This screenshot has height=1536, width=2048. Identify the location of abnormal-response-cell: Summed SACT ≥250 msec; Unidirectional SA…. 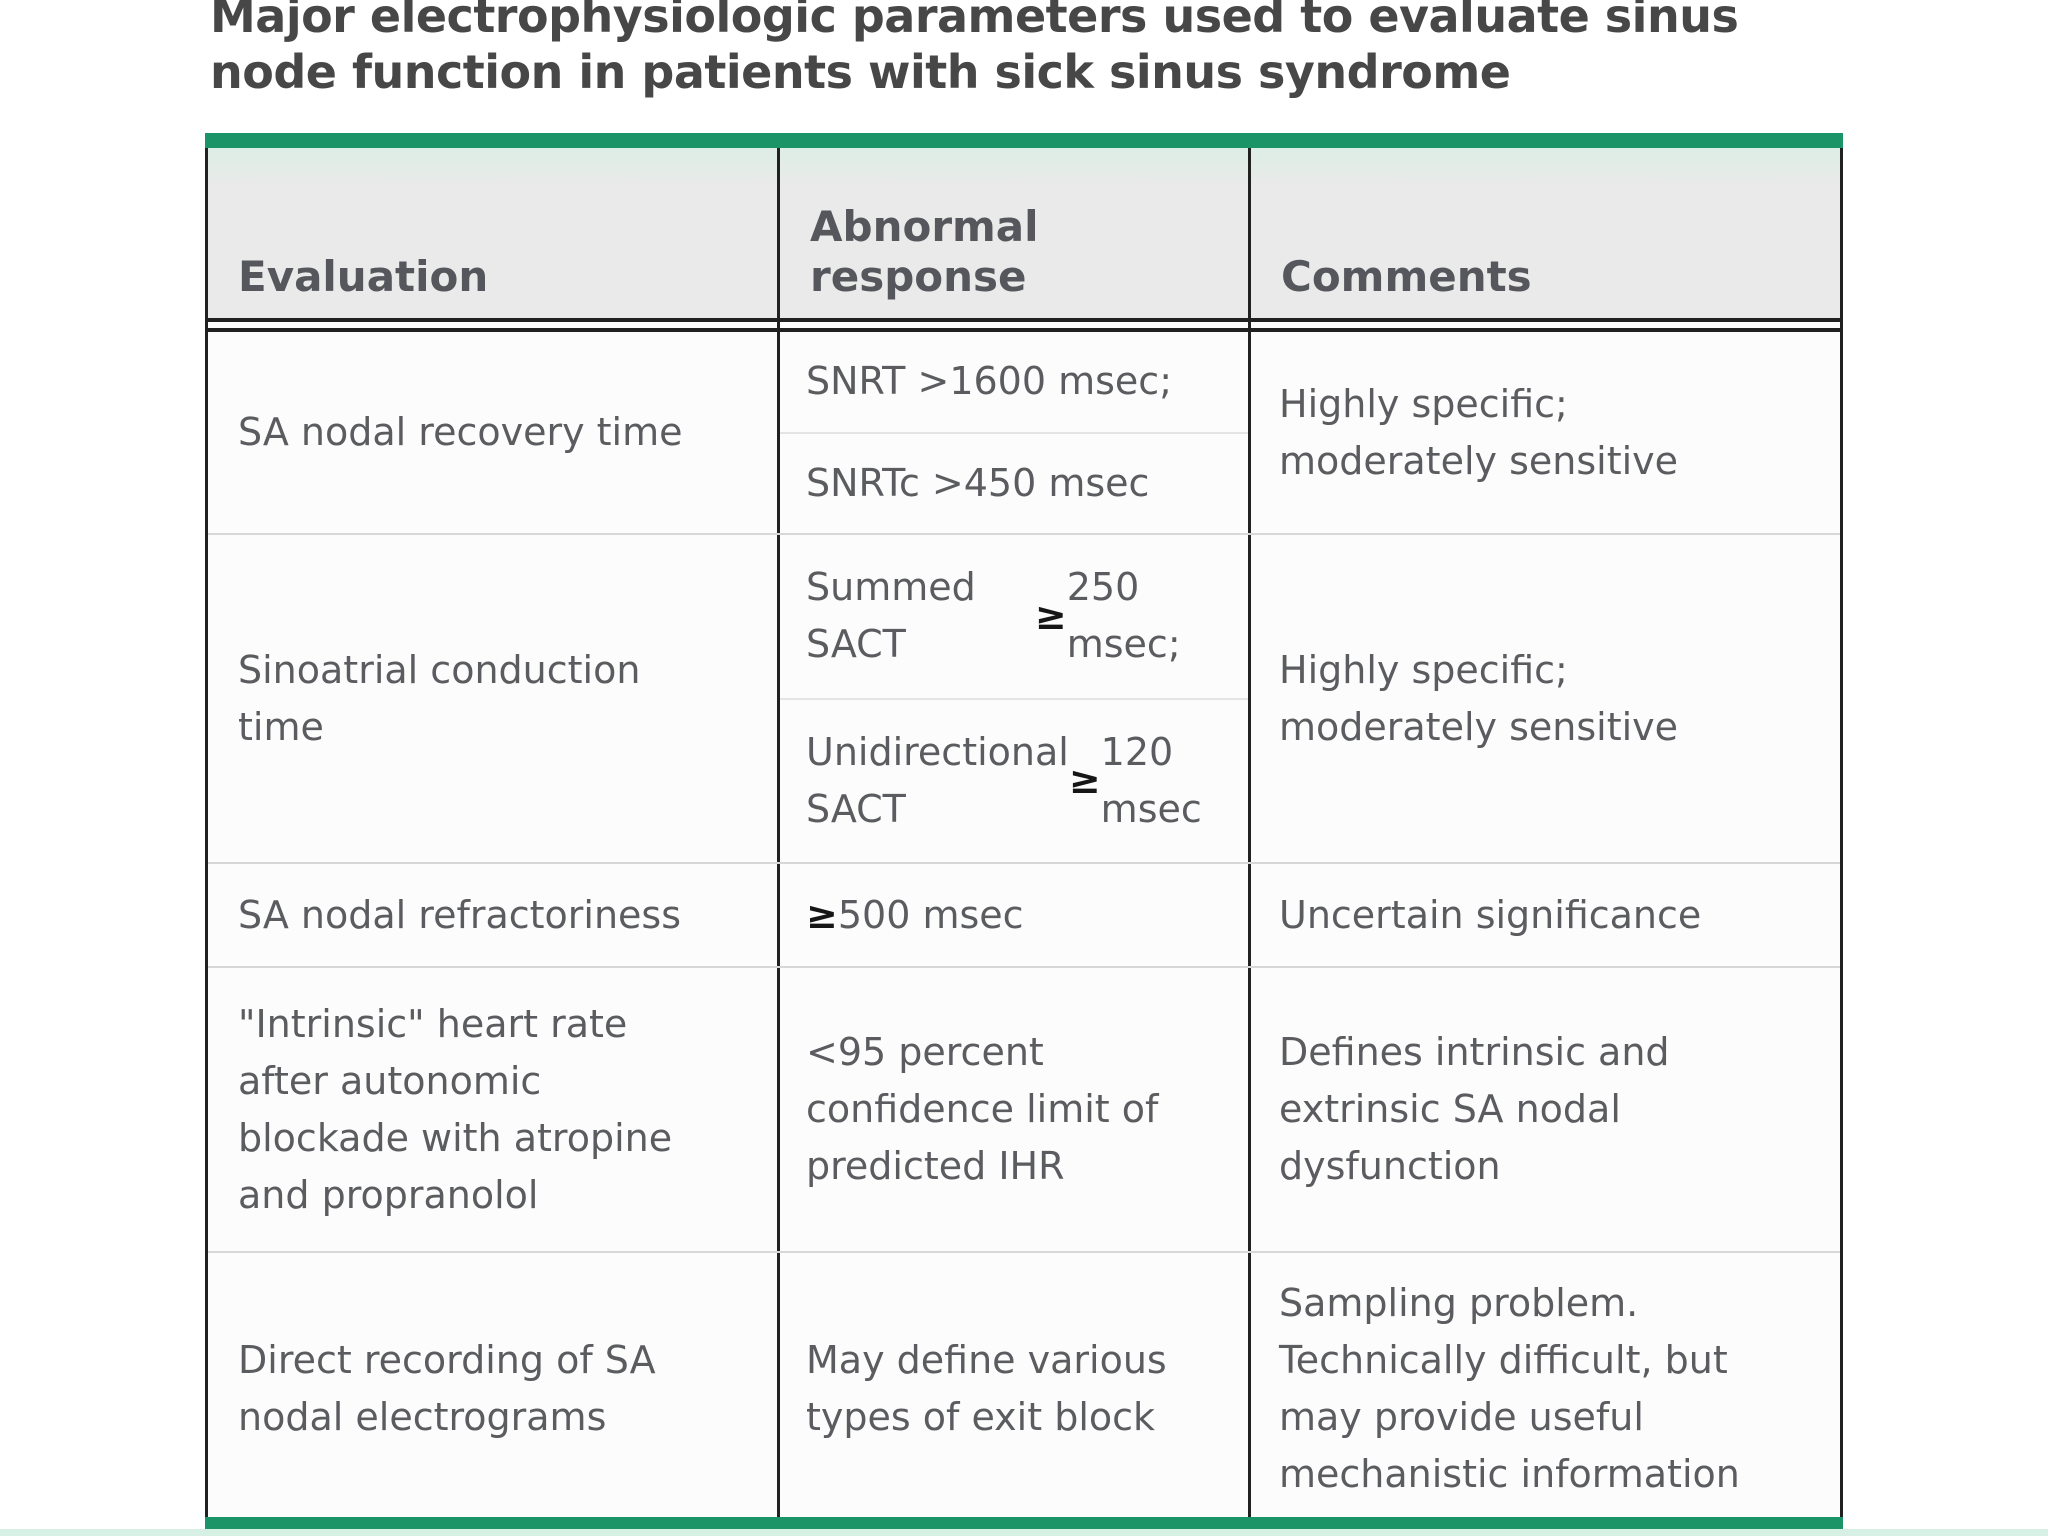
(1015, 698).